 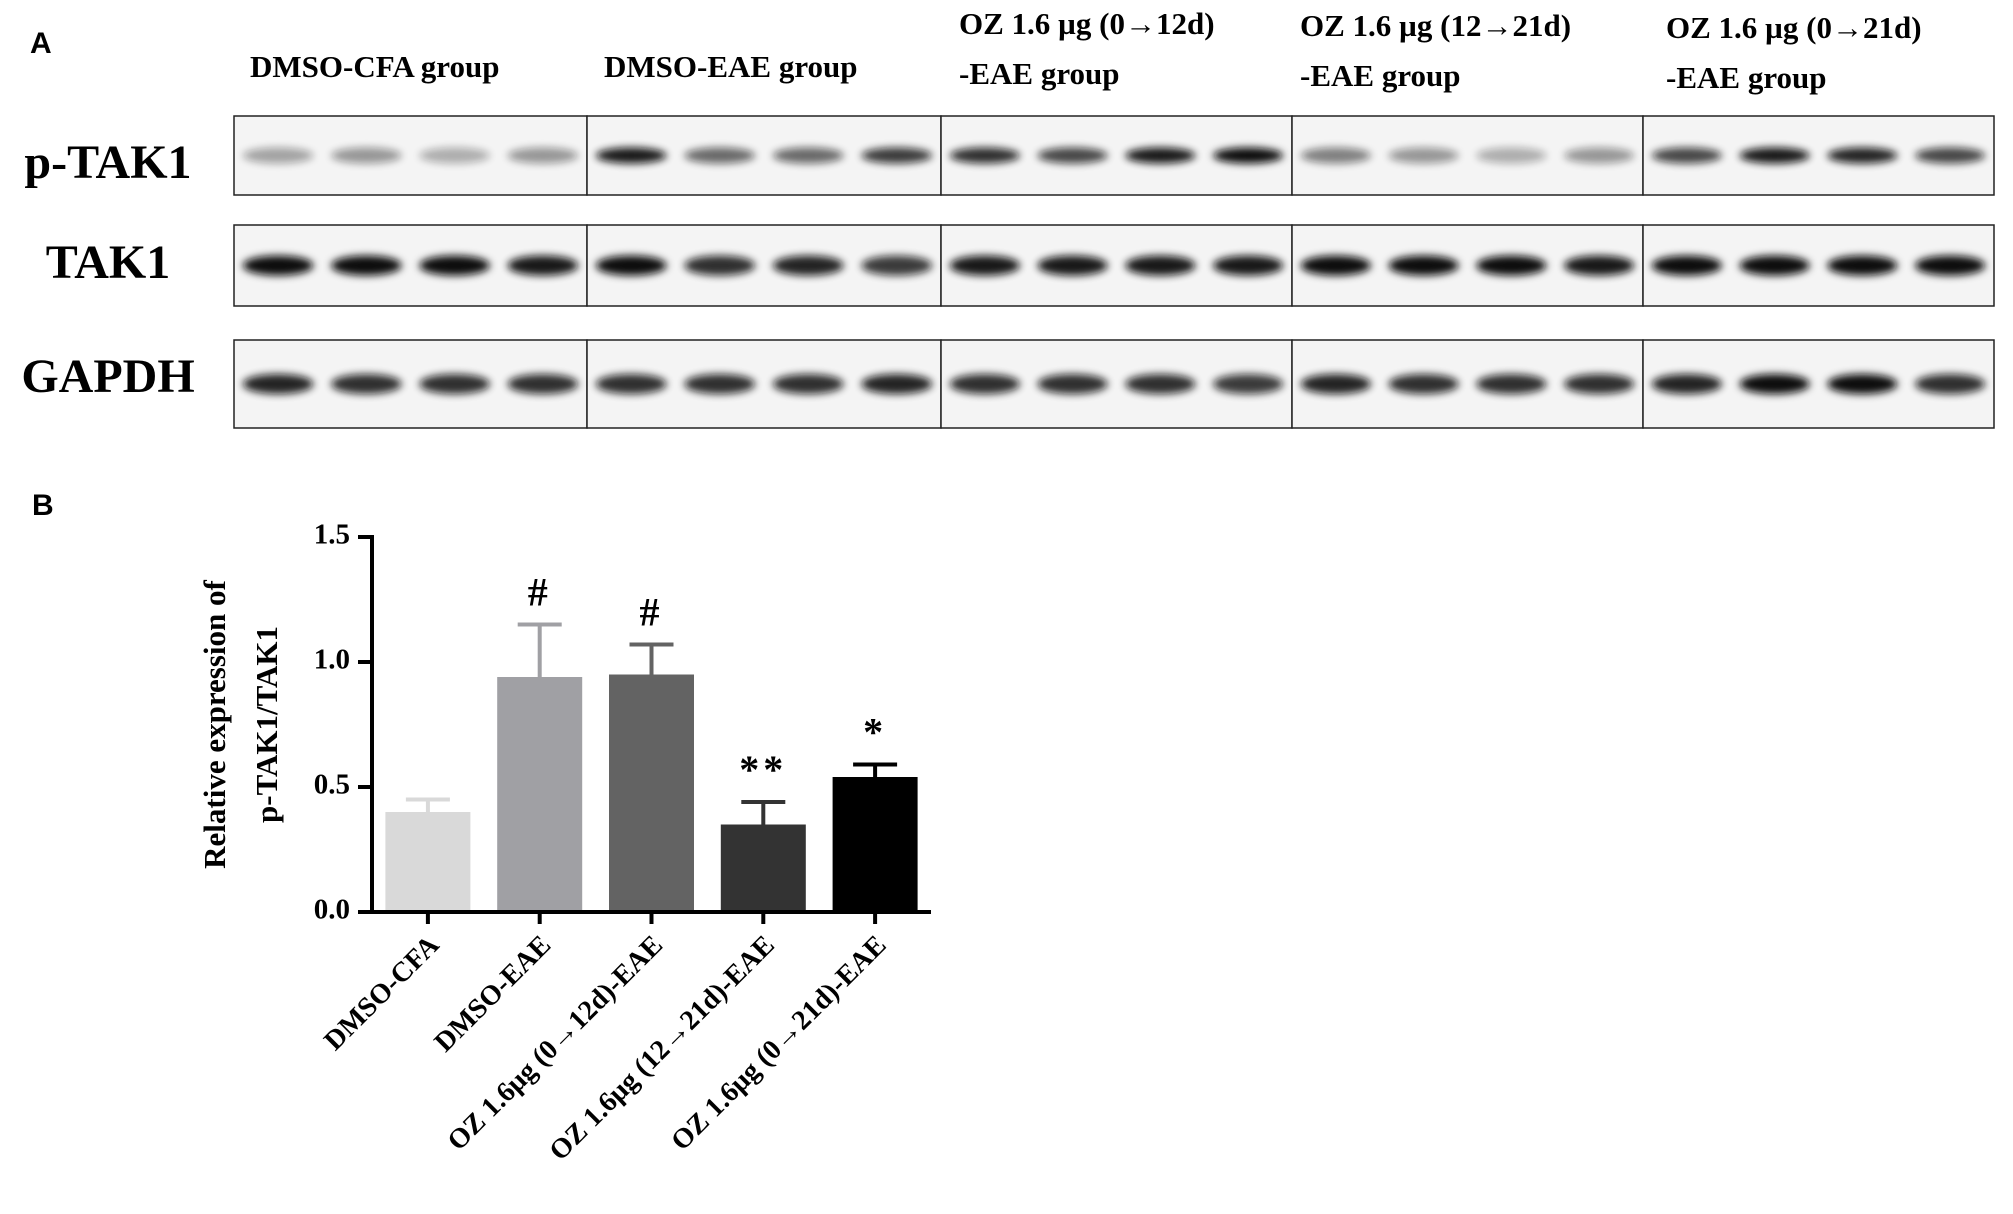 I want to click on row-label: GAPDH, so click(x=107, y=376).